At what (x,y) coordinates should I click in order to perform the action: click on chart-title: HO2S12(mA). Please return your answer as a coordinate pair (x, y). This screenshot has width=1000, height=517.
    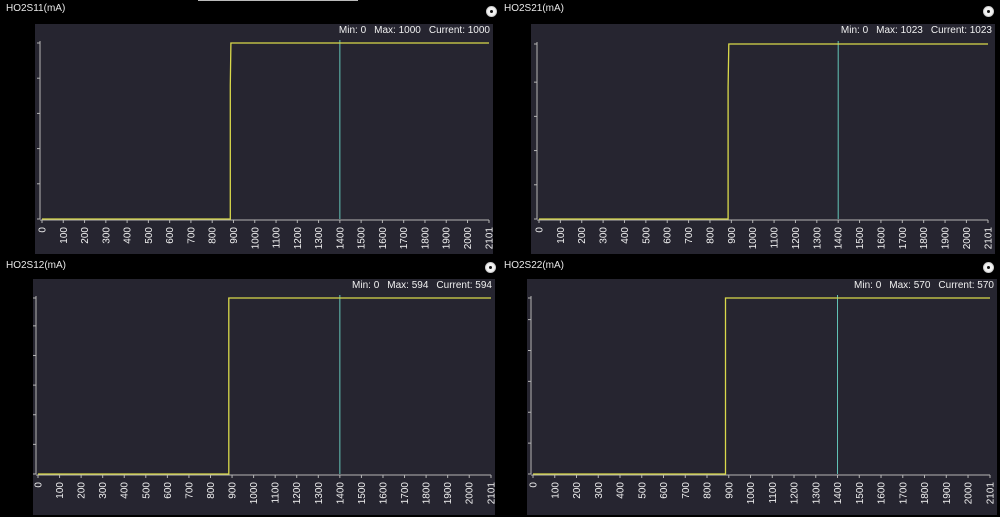
    Looking at the image, I should click on (36, 265).